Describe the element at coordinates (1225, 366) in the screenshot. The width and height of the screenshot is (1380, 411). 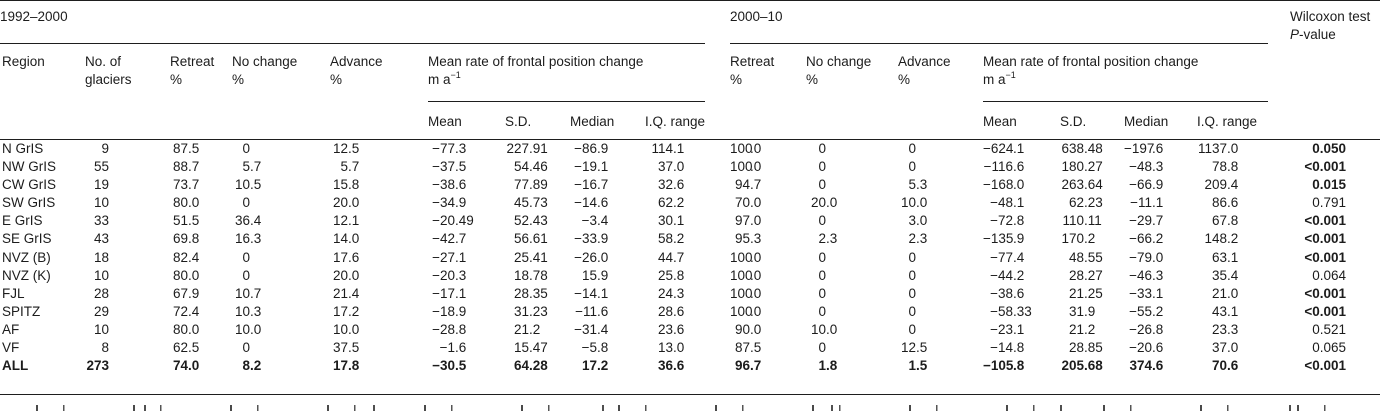
I see `table-cell: 70.6` at that location.